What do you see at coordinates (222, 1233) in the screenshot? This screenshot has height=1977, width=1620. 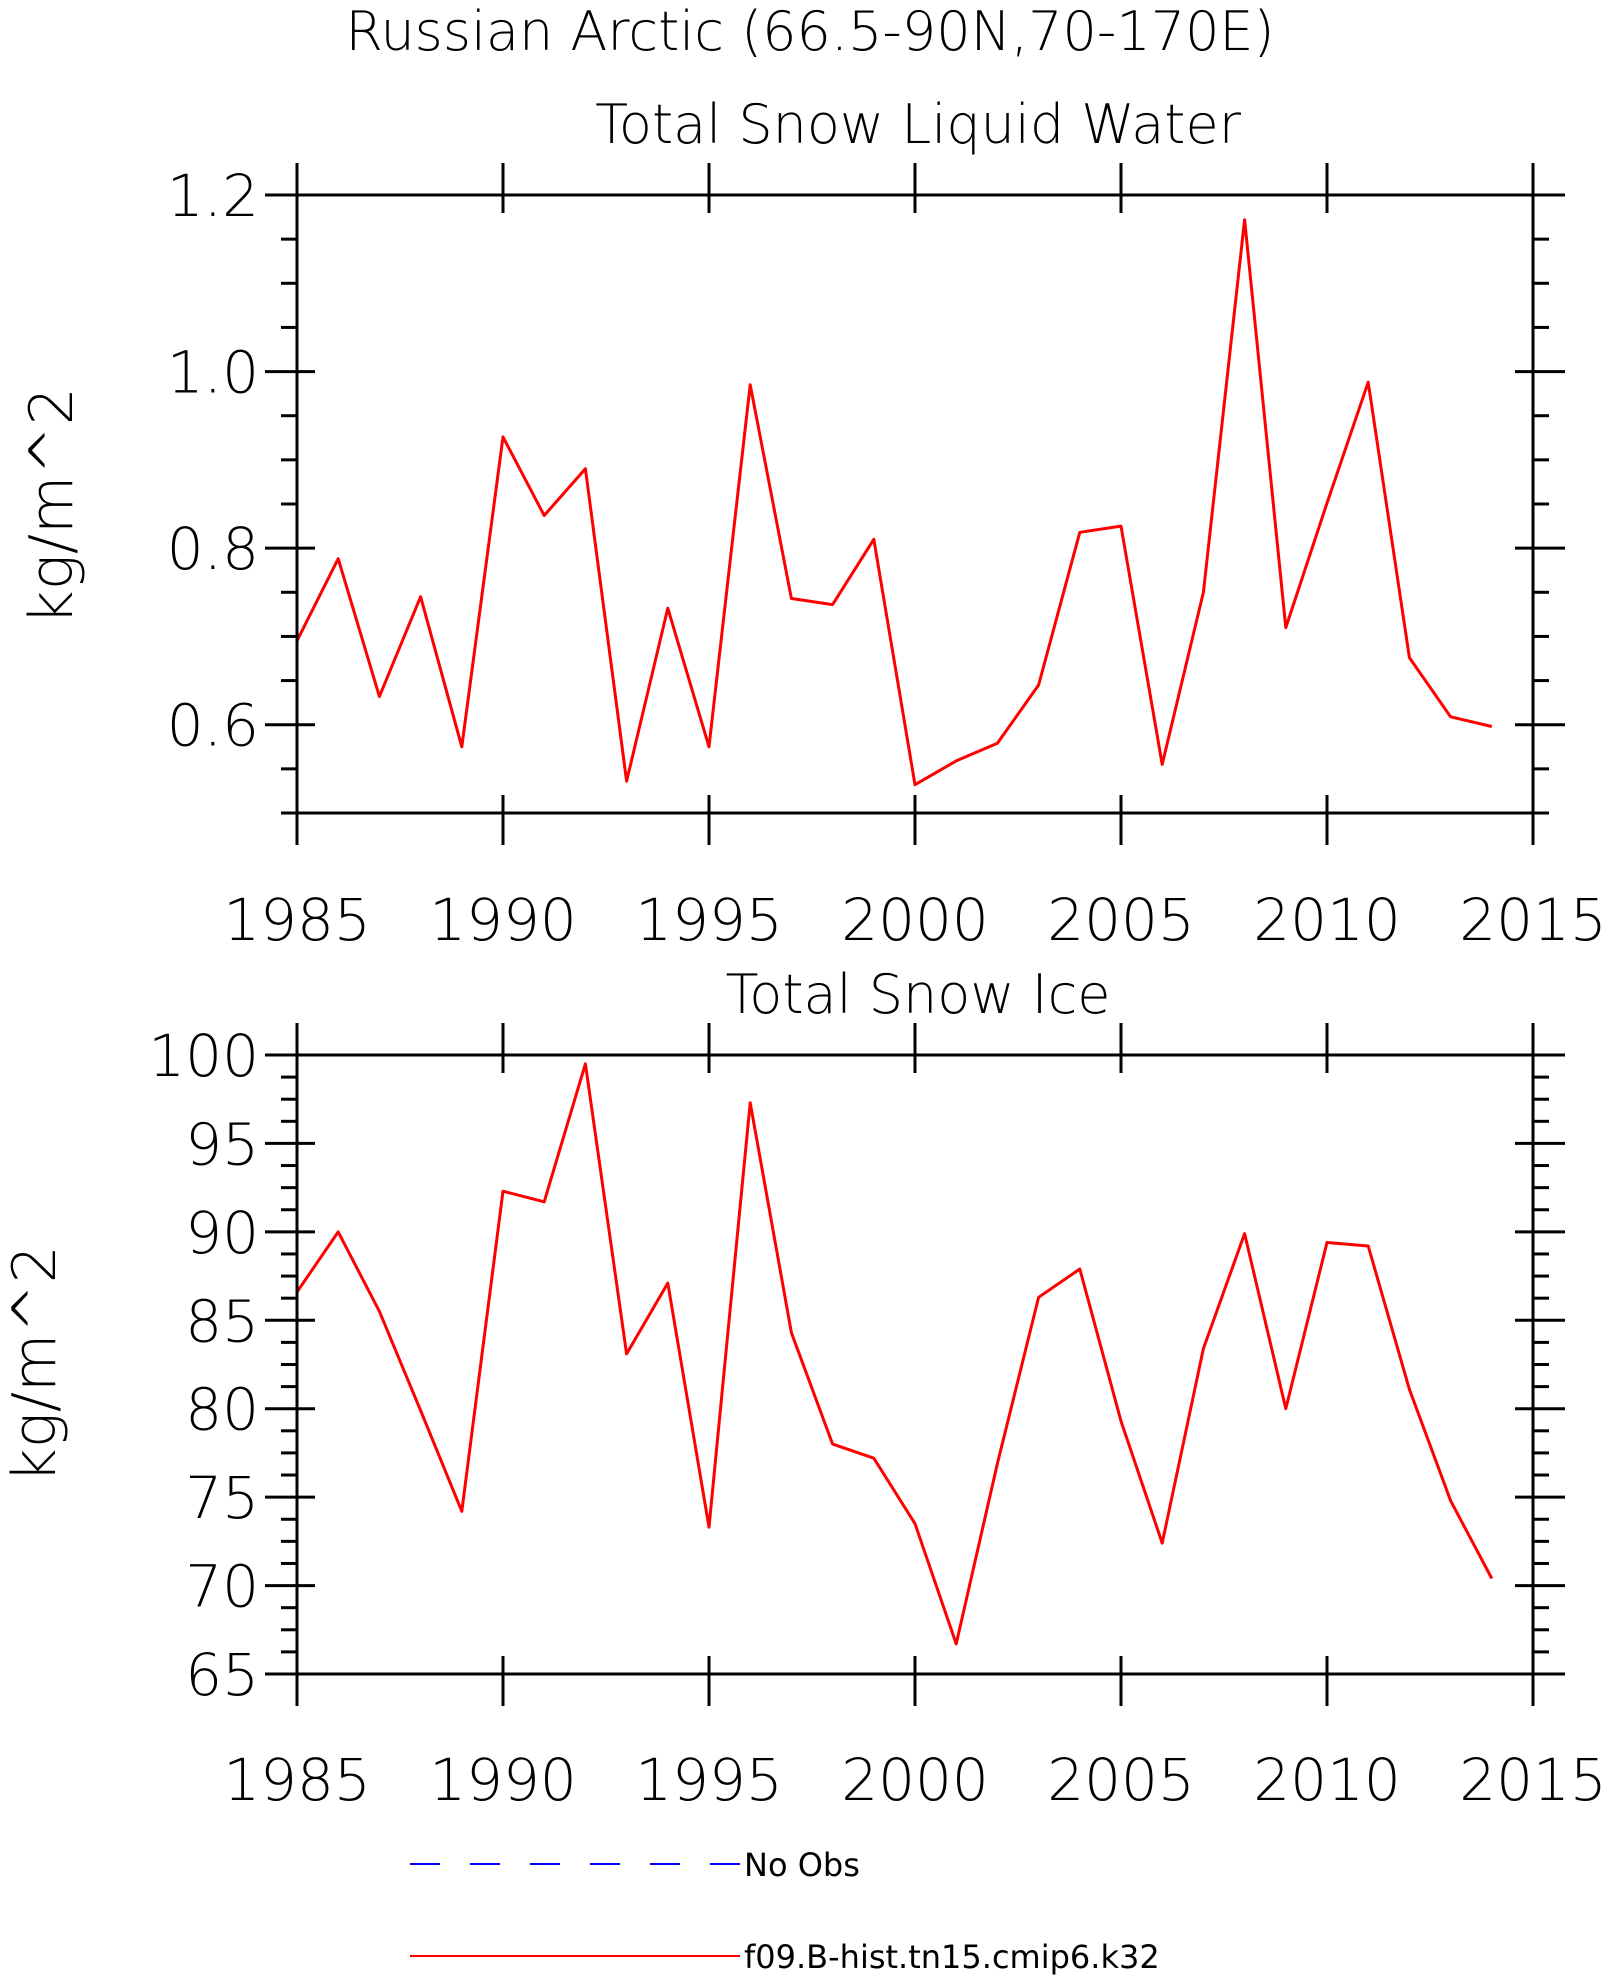 I see `y-tick-label: 90` at bounding box center [222, 1233].